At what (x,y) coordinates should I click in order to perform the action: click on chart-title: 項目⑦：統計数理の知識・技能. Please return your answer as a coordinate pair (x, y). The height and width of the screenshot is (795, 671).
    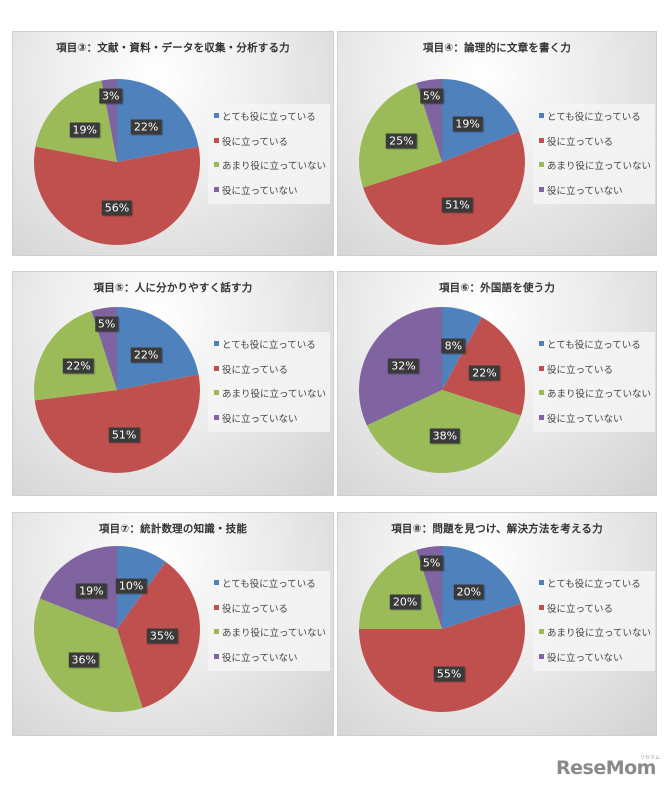
    Looking at the image, I should click on (173, 529).